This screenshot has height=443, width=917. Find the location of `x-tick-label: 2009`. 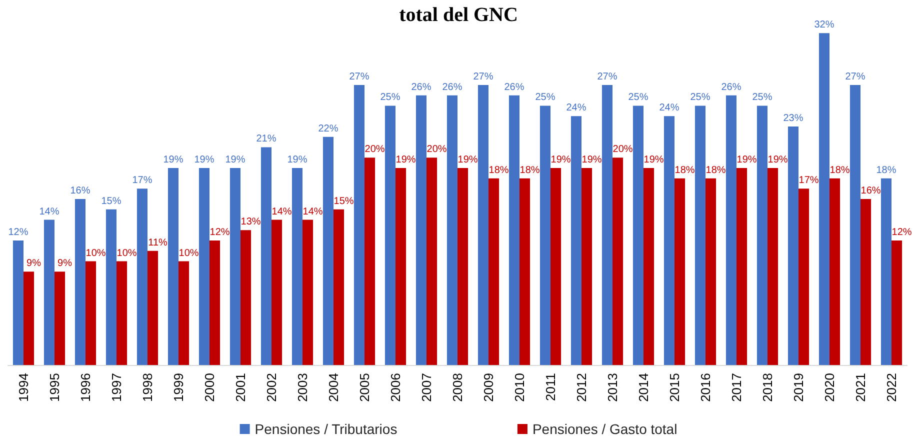

x-tick-label: 2009 is located at coordinates (488, 387).